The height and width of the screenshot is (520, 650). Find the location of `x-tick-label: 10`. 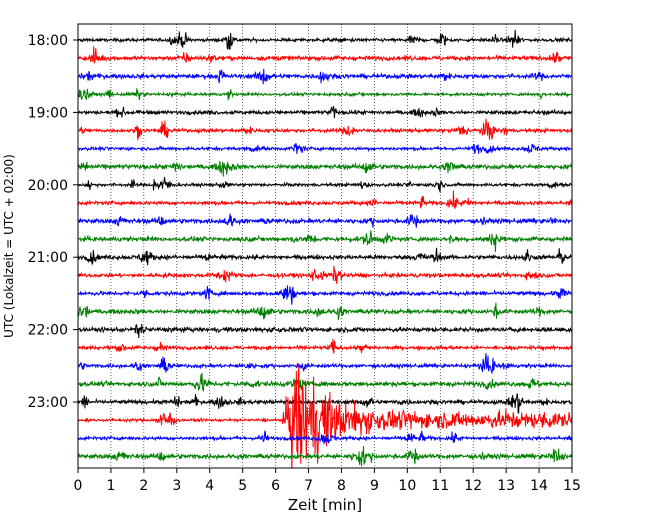

x-tick-label: 10 is located at coordinates (407, 486).